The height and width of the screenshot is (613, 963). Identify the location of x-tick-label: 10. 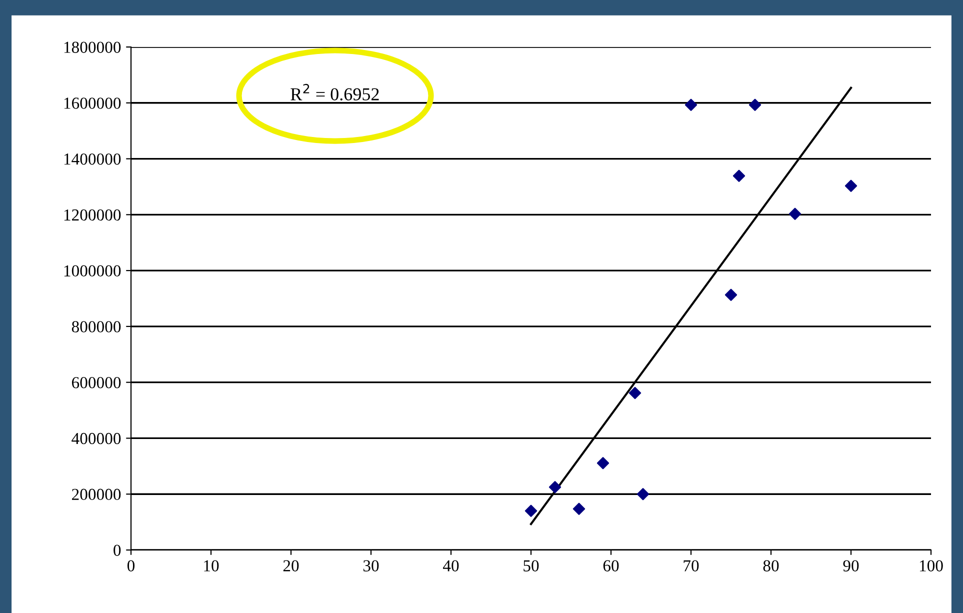
(211, 566).